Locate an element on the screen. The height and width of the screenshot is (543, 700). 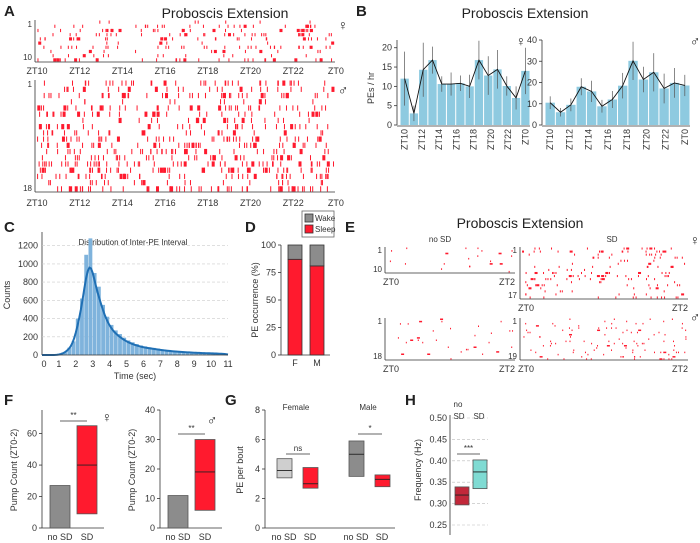
histogram-bar is located at coordinates (137, 349).